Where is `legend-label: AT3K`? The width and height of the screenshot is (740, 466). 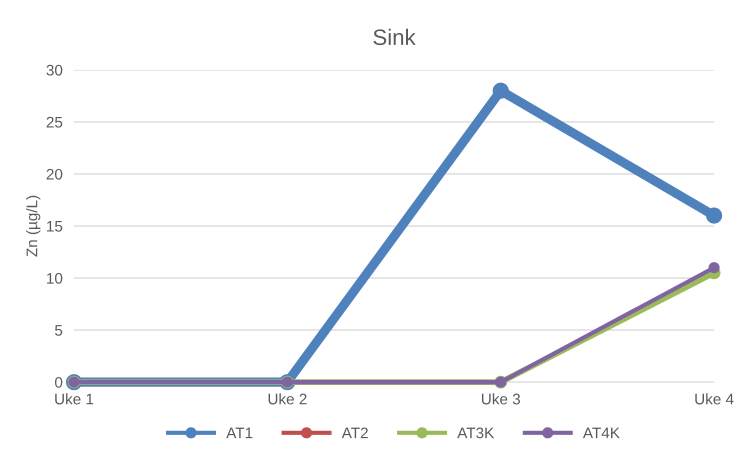
legend-label: AT3K is located at coordinates (475, 432).